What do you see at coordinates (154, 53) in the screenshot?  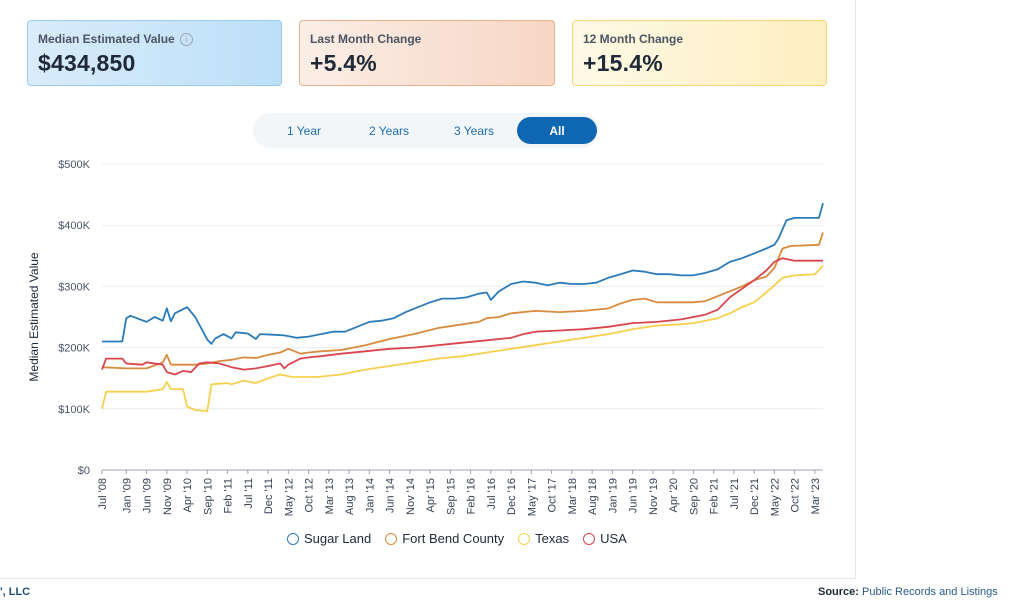 I see `median-value-card: Median Estimated Value i $434,850` at bounding box center [154, 53].